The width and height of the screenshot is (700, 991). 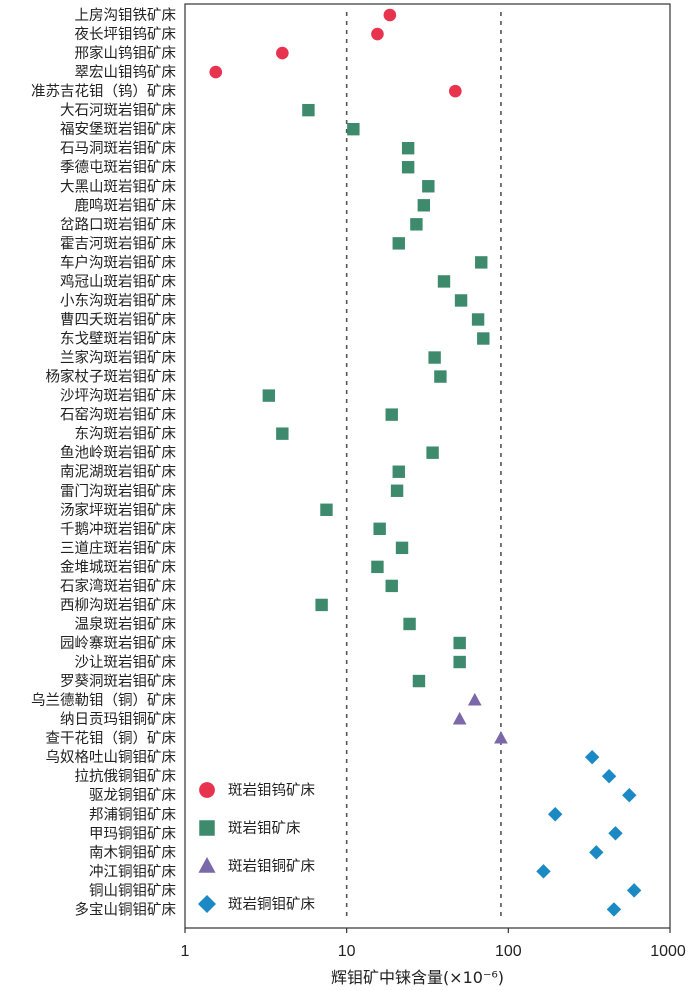 What do you see at coordinates (118, 605) in the screenshot?
I see `category-label: 西柳沟斑岩钼矿床` at bounding box center [118, 605].